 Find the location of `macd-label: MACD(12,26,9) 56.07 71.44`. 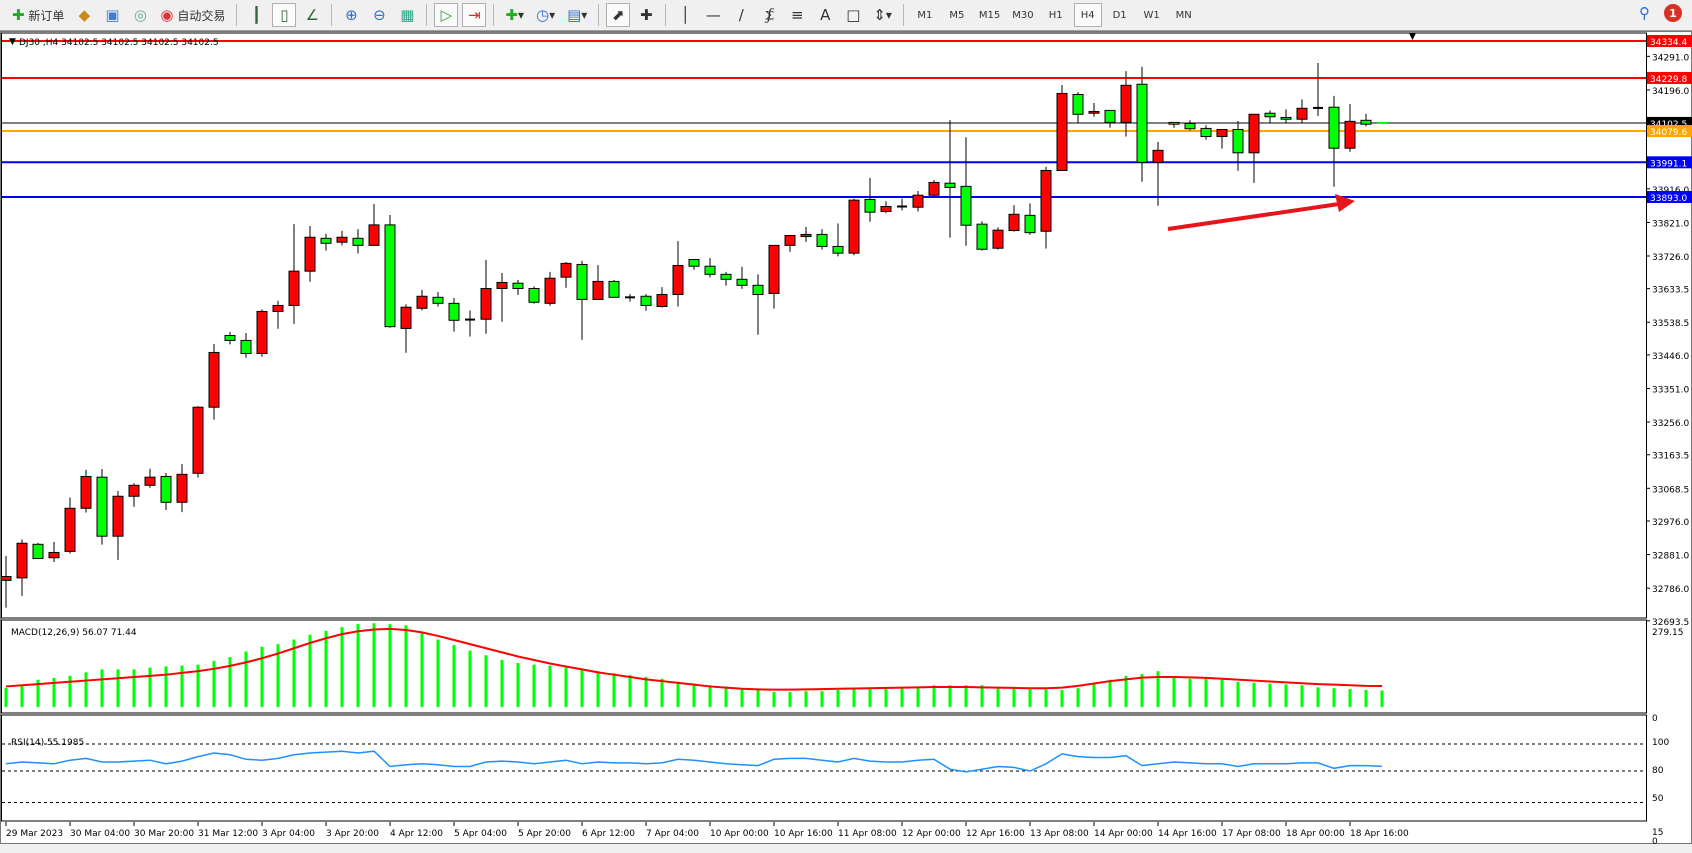

macd-label: MACD(12,26,9) 56.07 71.44 is located at coordinates (74, 633).